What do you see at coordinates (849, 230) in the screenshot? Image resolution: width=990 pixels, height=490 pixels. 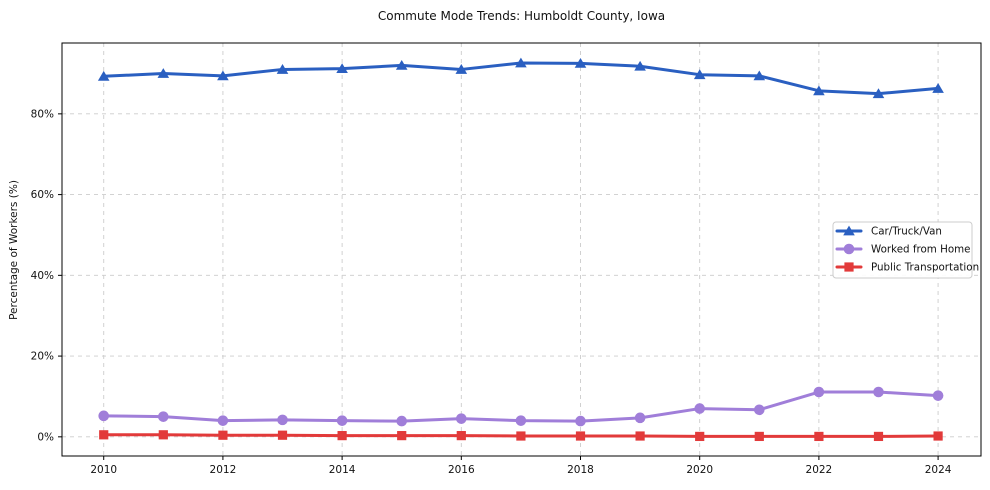 I see `legend-marker-triangle` at bounding box center [849, 230].